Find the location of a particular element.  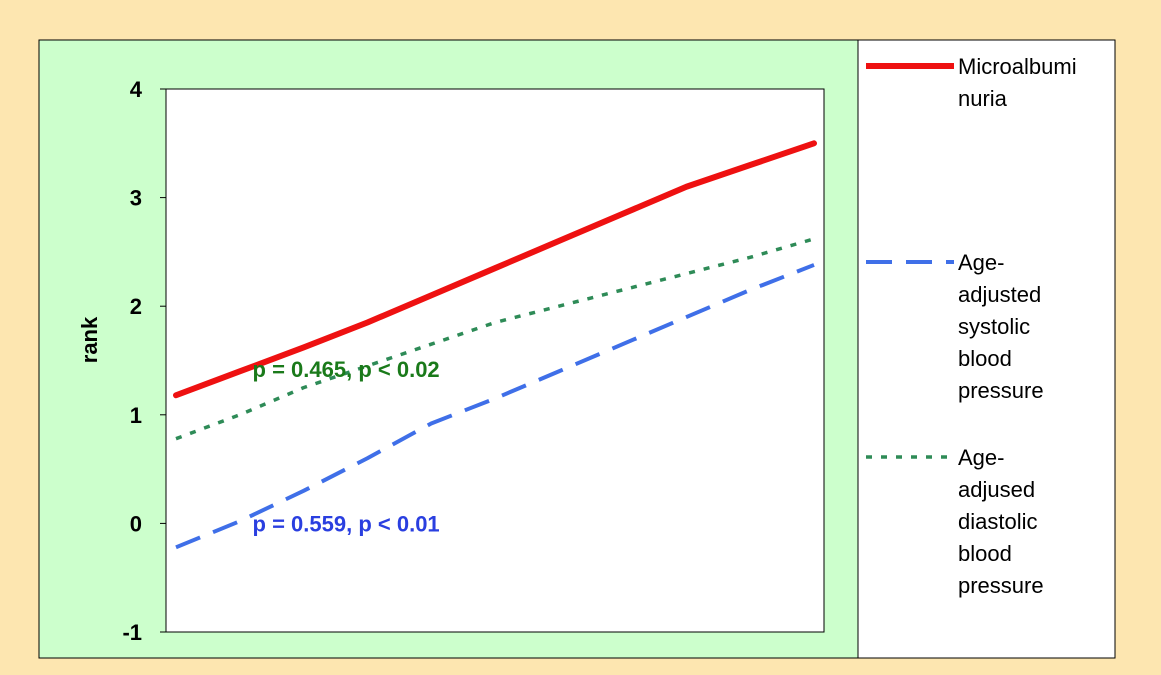

legend-label-1: adjusted is located at coordinates (999, 294).